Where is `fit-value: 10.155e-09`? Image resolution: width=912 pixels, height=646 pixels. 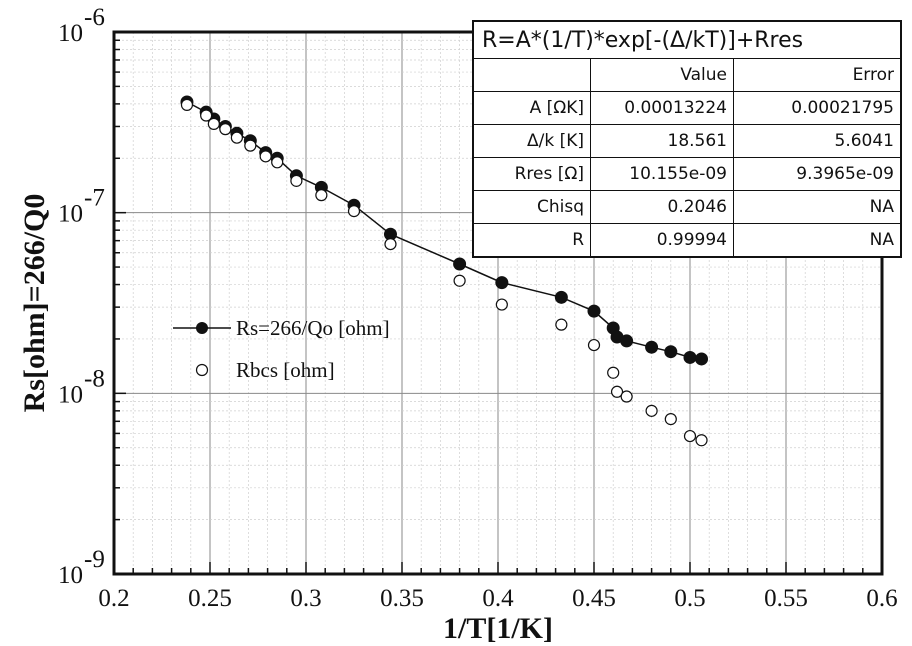
fit-value: 10.155e-09 is located at coordinates (662, 174).